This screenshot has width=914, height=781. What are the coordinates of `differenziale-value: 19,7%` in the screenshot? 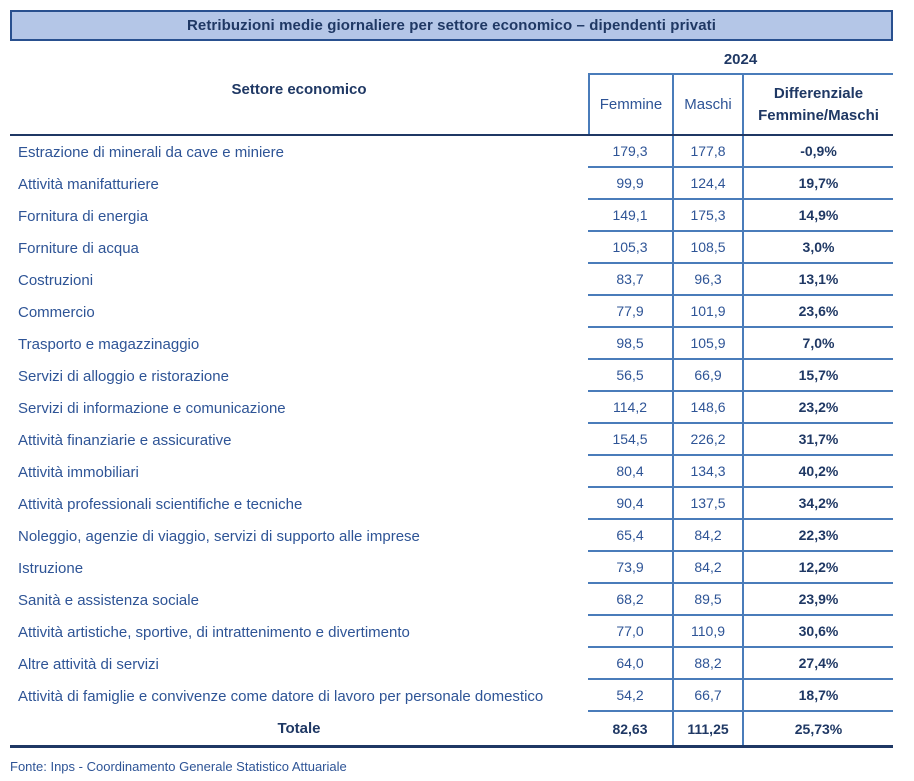 It's located at (817, 184).